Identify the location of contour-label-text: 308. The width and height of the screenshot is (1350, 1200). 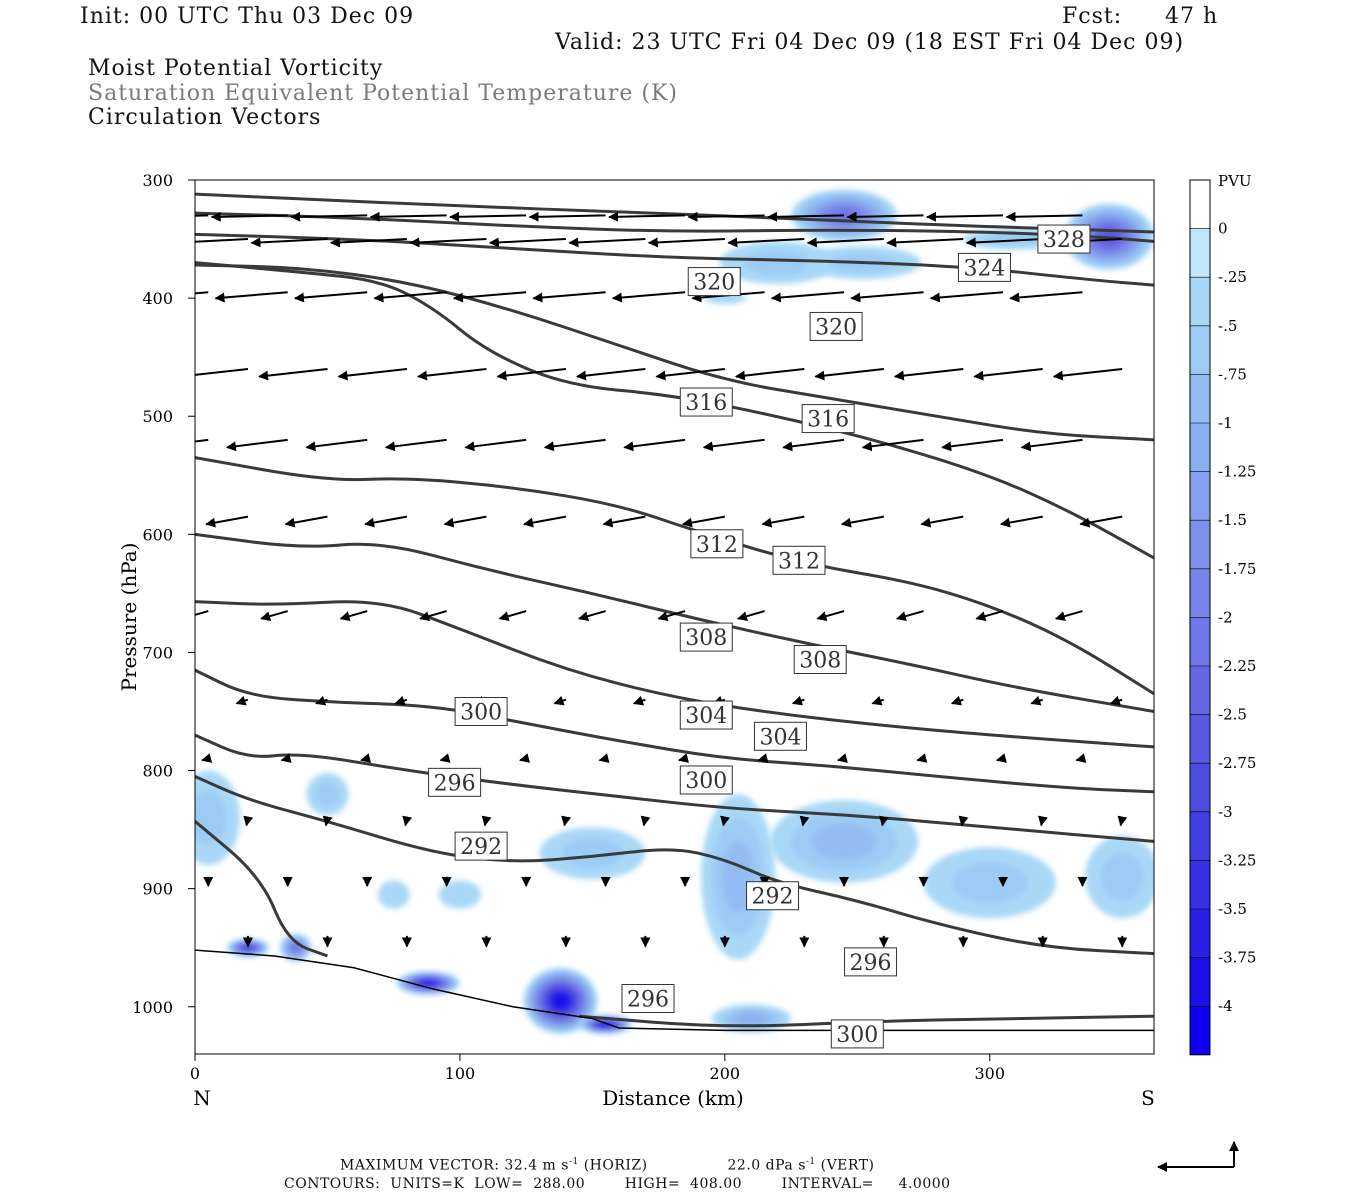
(820, 661).